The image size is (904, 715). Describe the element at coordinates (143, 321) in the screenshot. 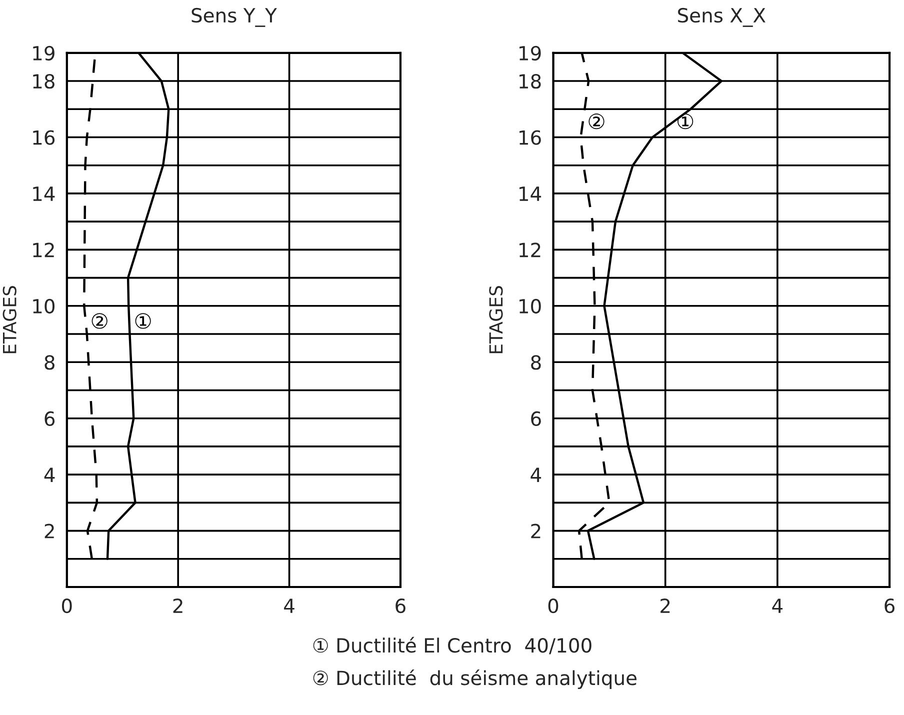

I see `series-label: ①` at that location.